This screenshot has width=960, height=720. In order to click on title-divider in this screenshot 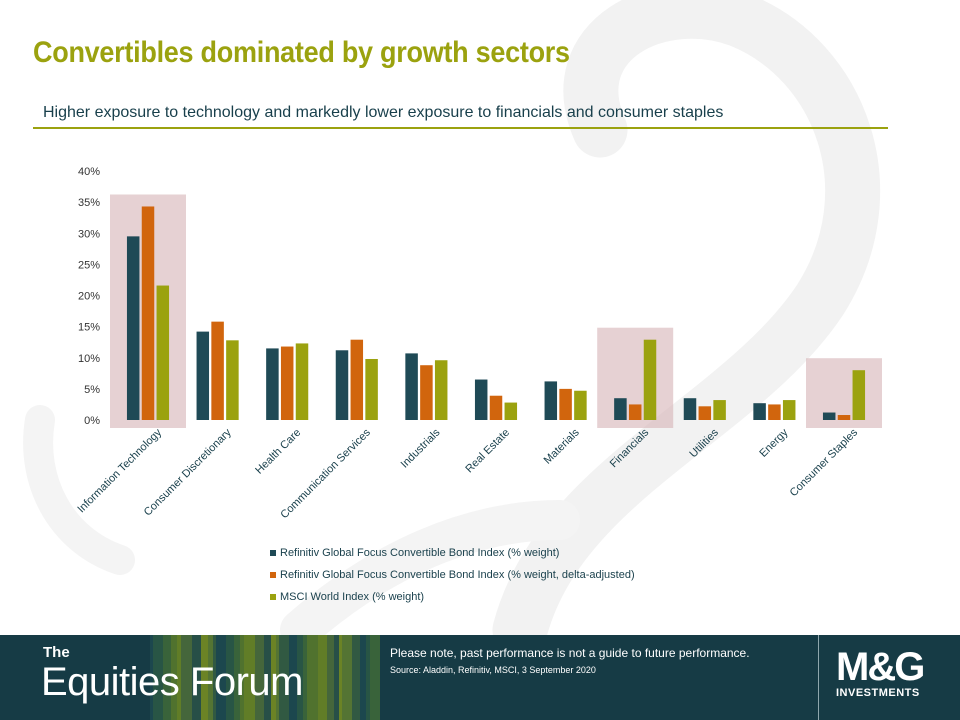, I will do `click(460, 128)`.